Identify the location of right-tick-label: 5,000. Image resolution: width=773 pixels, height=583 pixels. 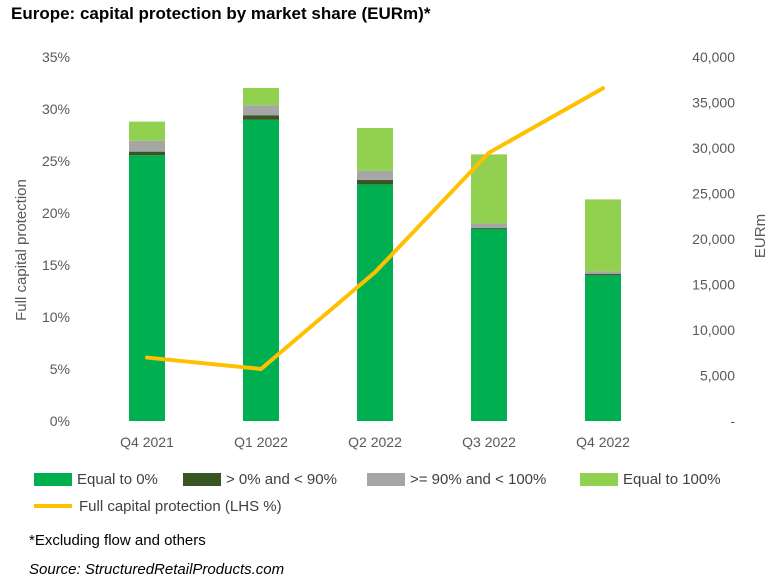
(717, 376).